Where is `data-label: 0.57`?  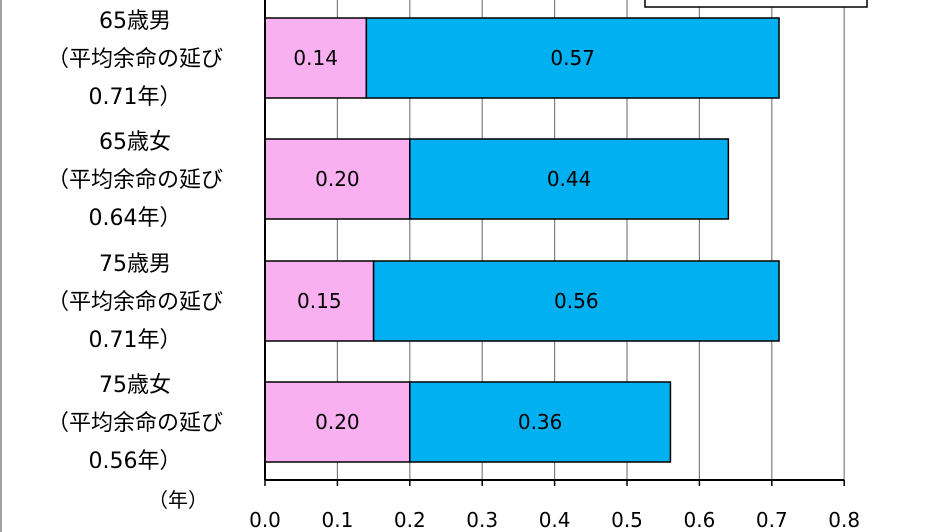
data-label: 0.57 is located at coordinates (572, 58).